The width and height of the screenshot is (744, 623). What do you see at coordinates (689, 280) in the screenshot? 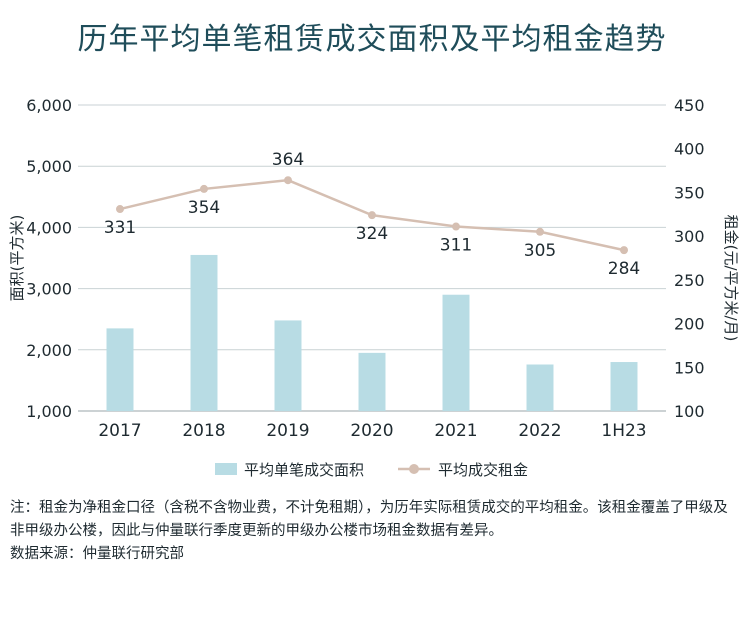
I see `y-right-tick-label: 250` at bounding box center [689, 280].